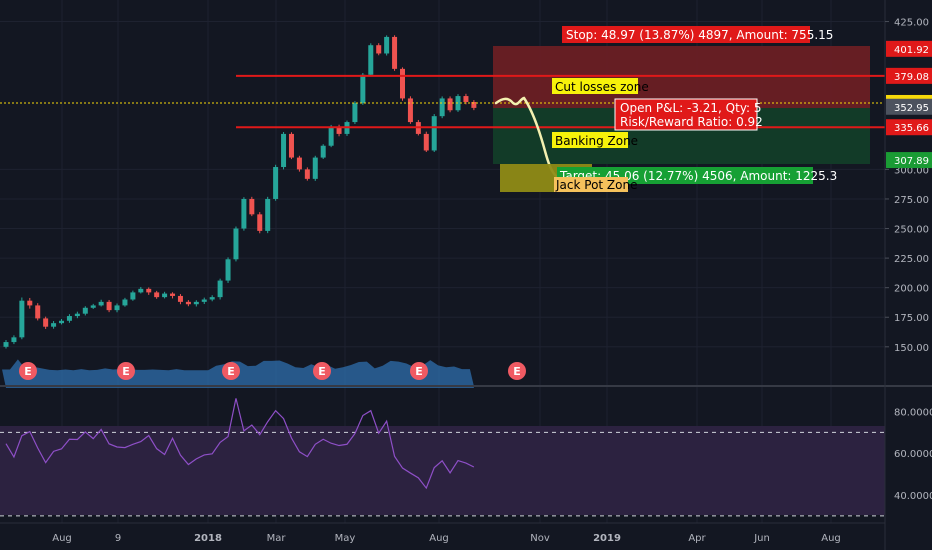  I want to click on time-tick-label: Jun, so click(761, 538).